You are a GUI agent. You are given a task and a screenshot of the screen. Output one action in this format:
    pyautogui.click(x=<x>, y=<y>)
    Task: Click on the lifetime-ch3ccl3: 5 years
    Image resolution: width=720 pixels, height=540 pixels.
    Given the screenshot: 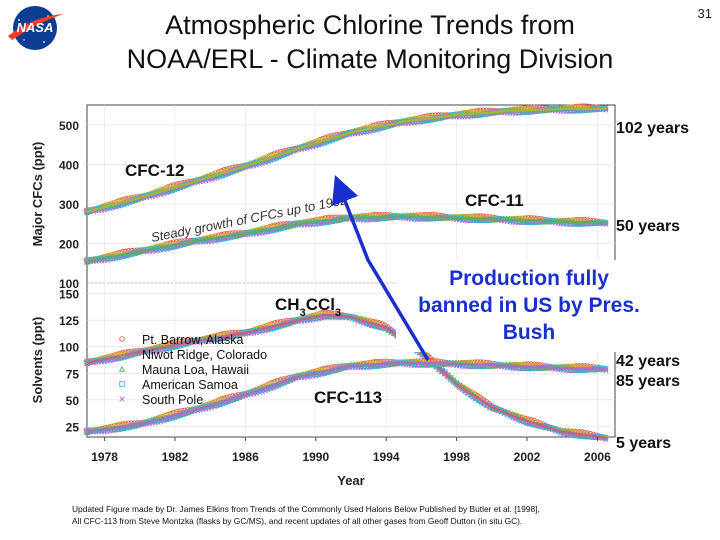 What is the action you would take?
    pyautogui.click(x=643, y=443)
    